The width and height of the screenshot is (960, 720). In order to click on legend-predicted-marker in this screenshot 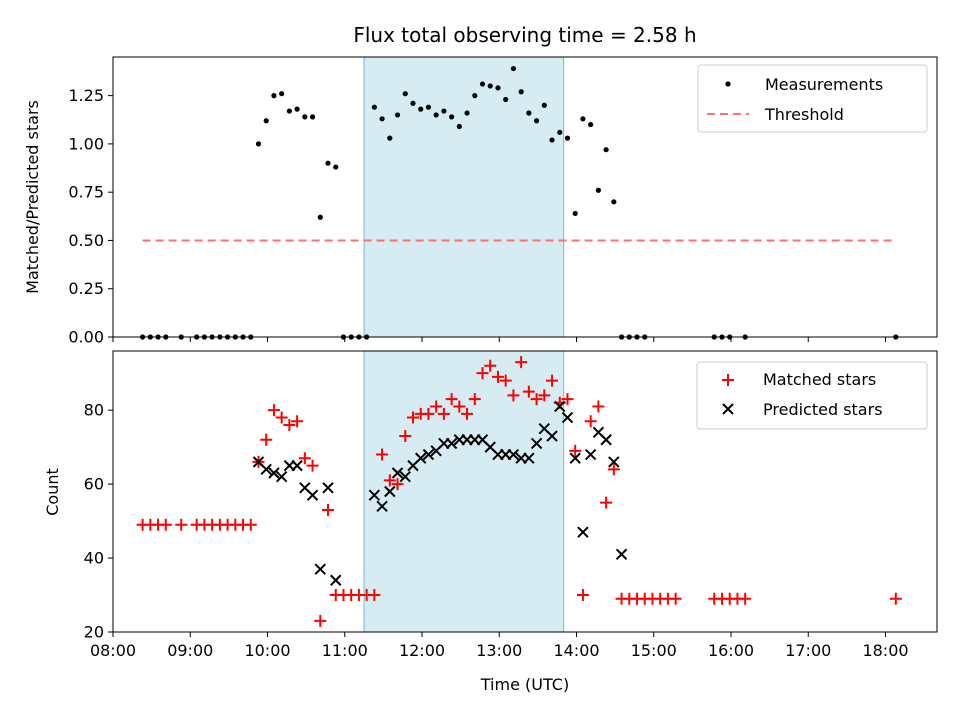, I will do `click(728, 409)`.